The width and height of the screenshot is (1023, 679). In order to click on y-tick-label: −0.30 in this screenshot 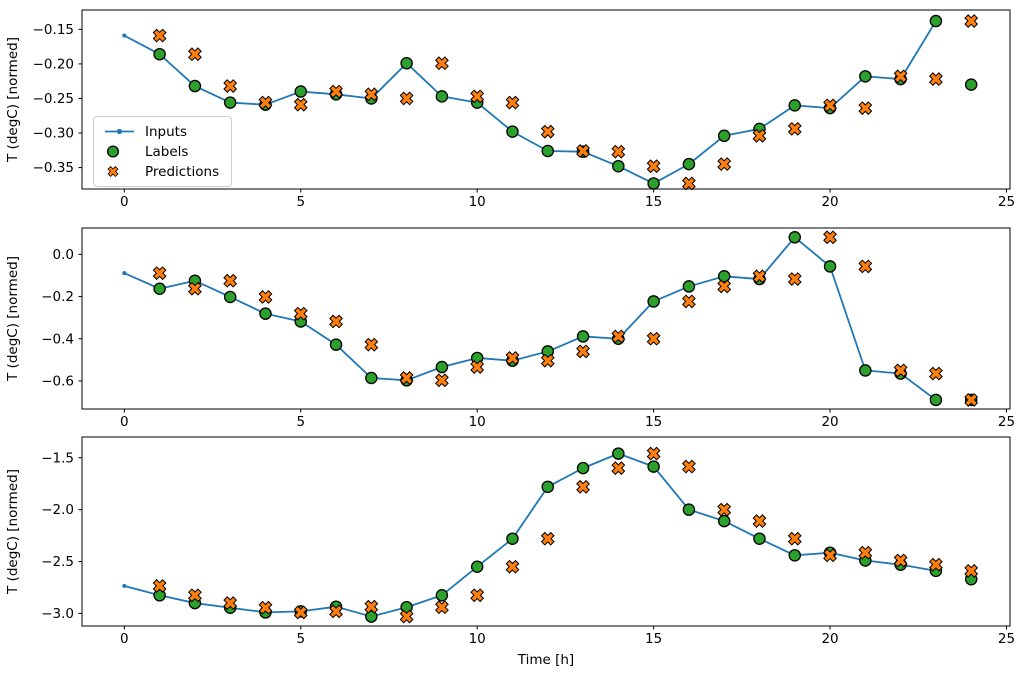, I will do `click(53, 134)`.